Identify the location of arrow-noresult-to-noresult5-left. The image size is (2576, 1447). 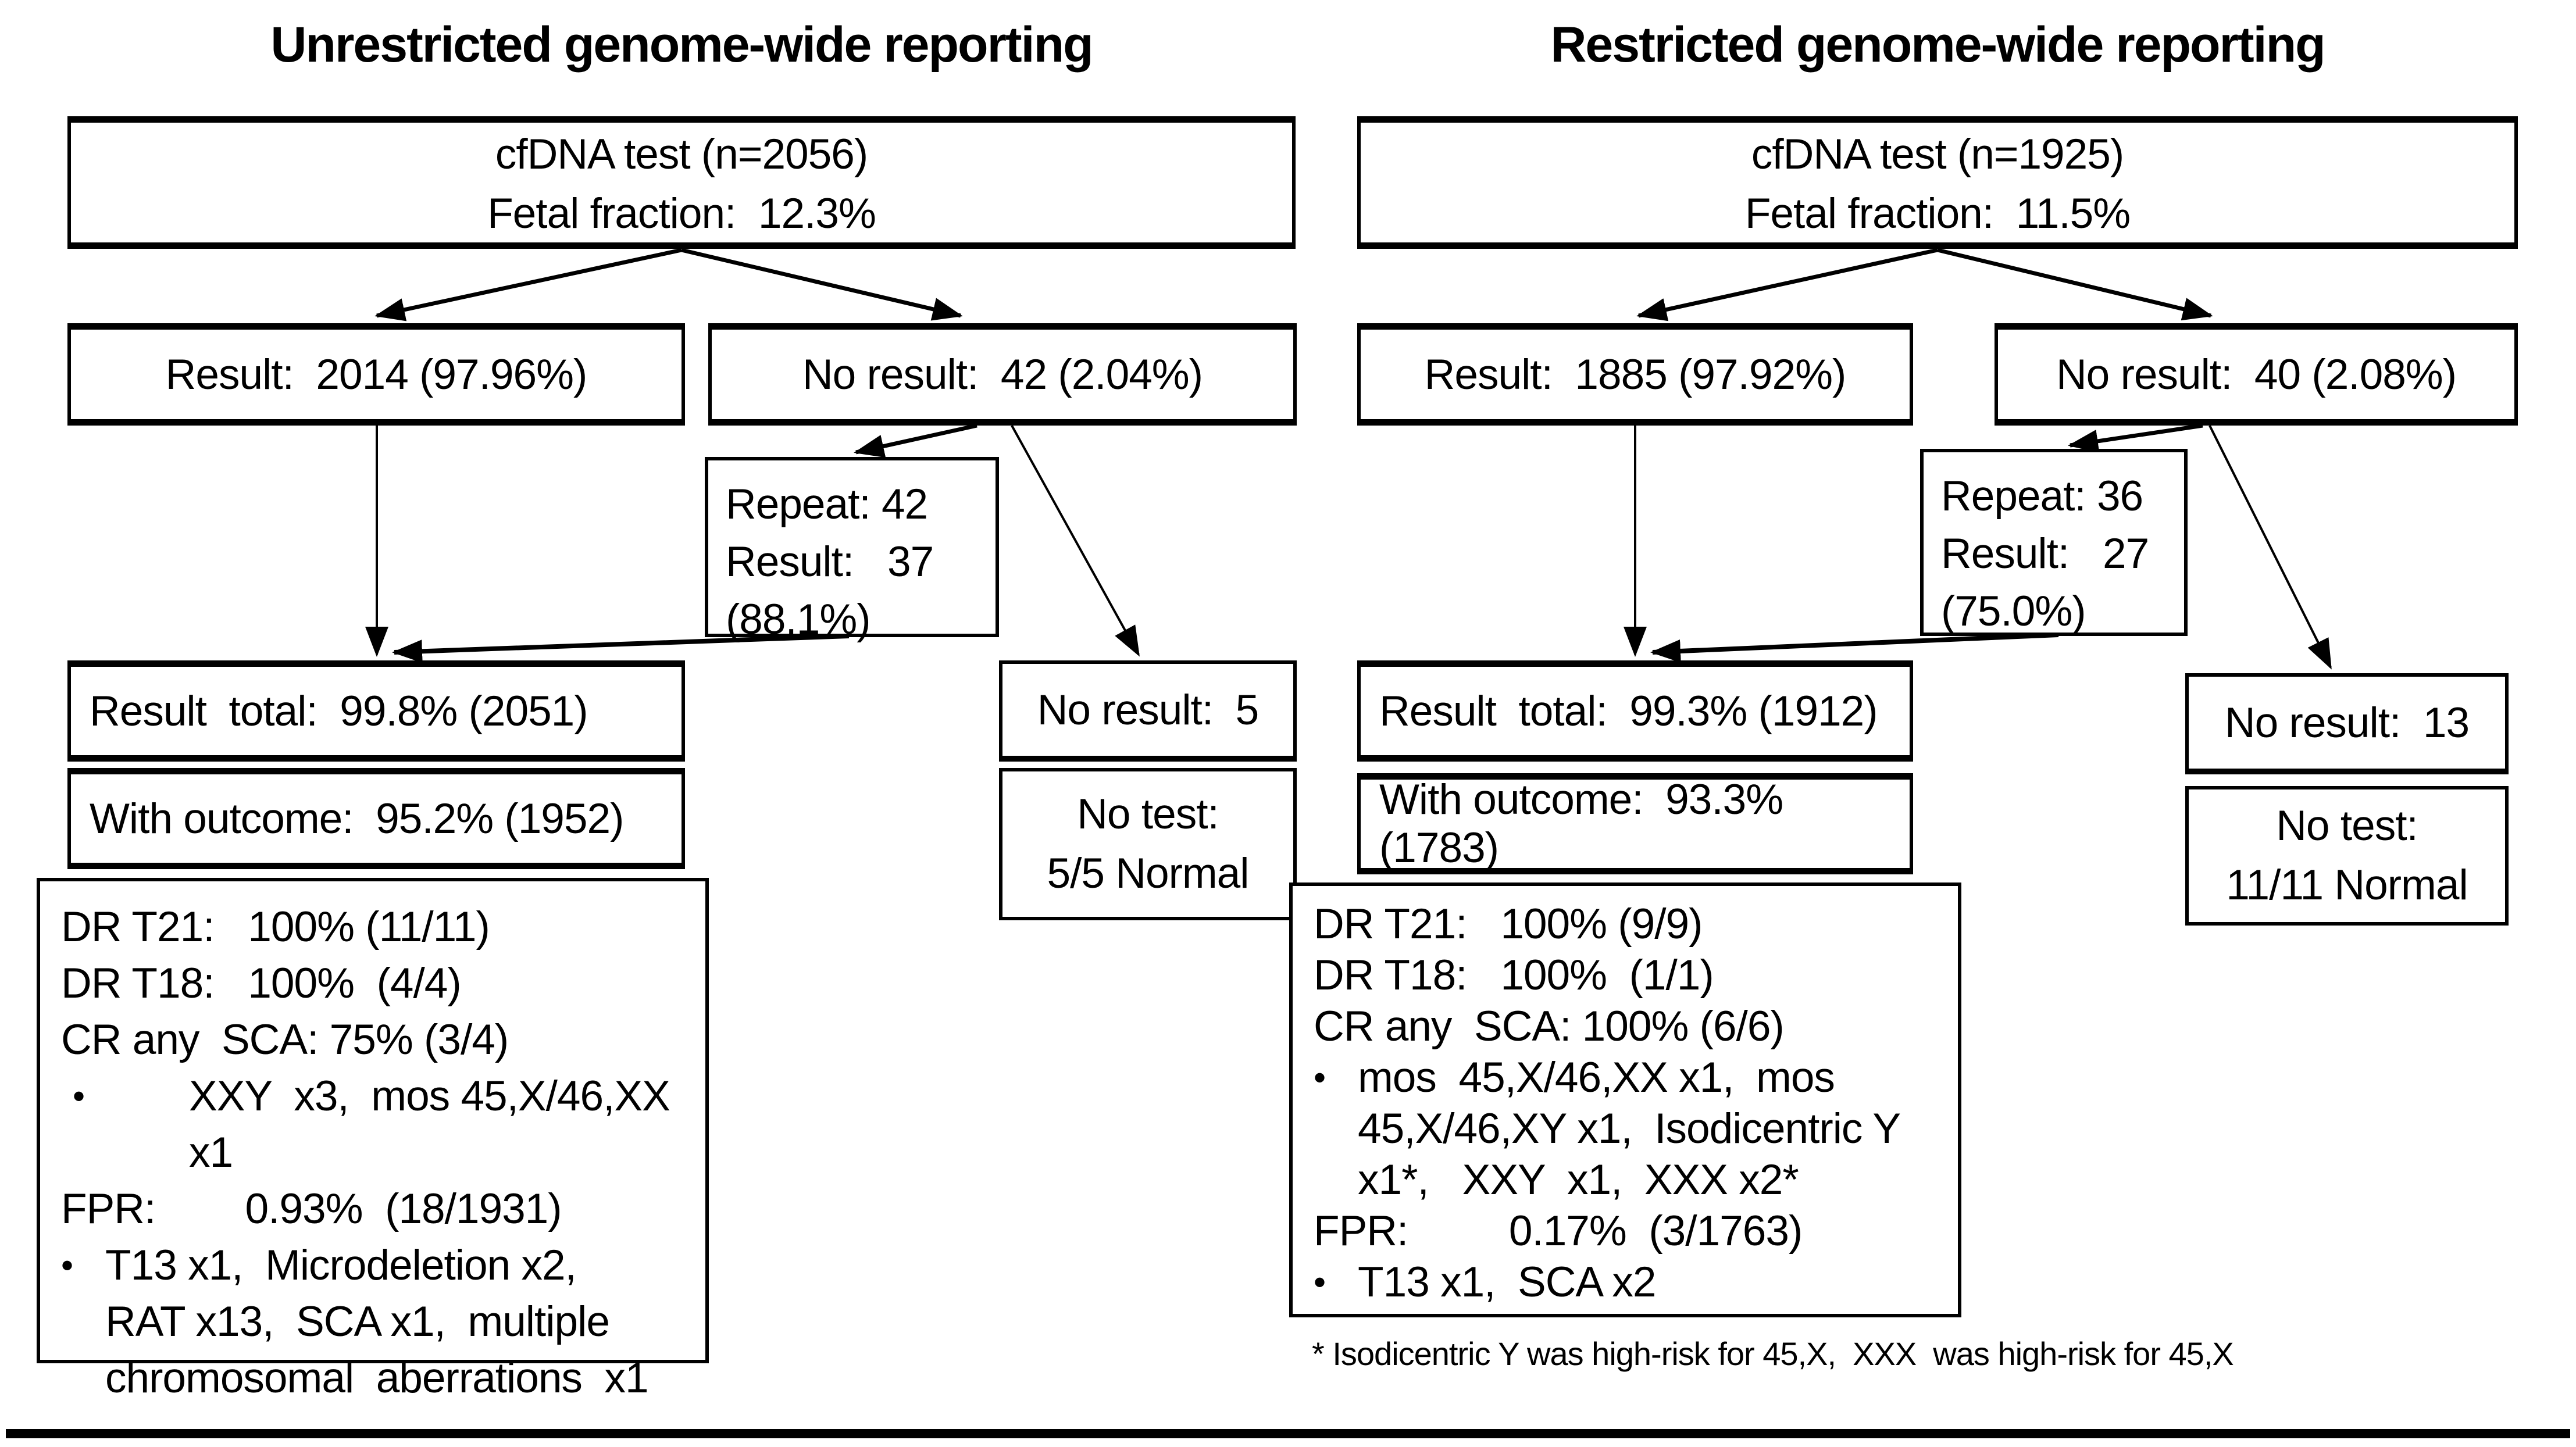
(1076, 541).